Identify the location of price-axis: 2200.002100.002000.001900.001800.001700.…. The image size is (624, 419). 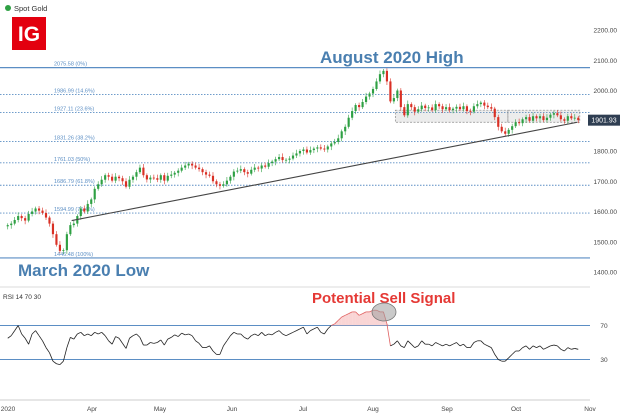
(606, 152).